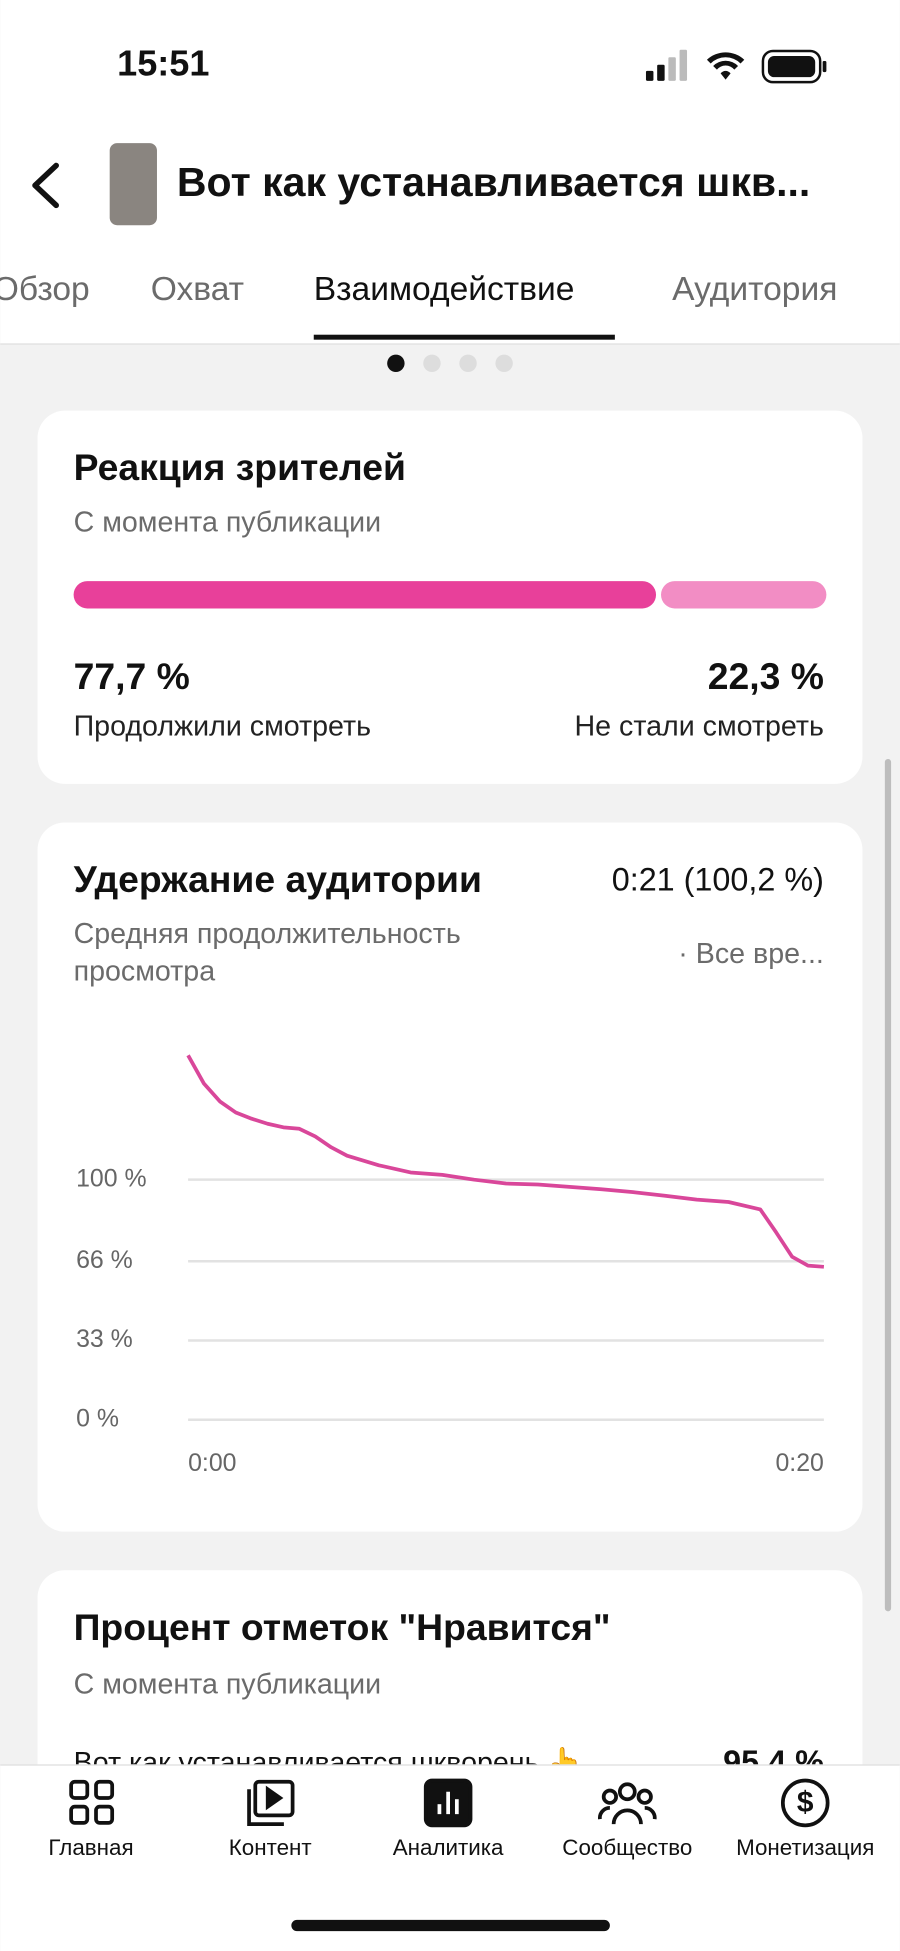  I want to click on nav-label: Монетизация, so click(805, 1847).